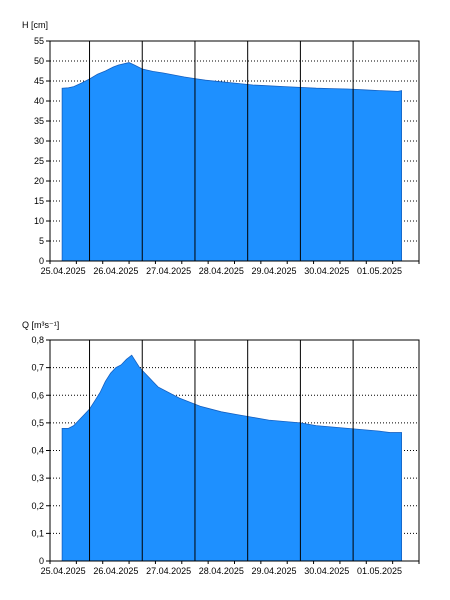 The width and height of the screenshot is (450, 600). What do you see at coordinates (39, 221) in the screenshot?
I see `y-tick-label: 10` at bounding box center [39, 221].